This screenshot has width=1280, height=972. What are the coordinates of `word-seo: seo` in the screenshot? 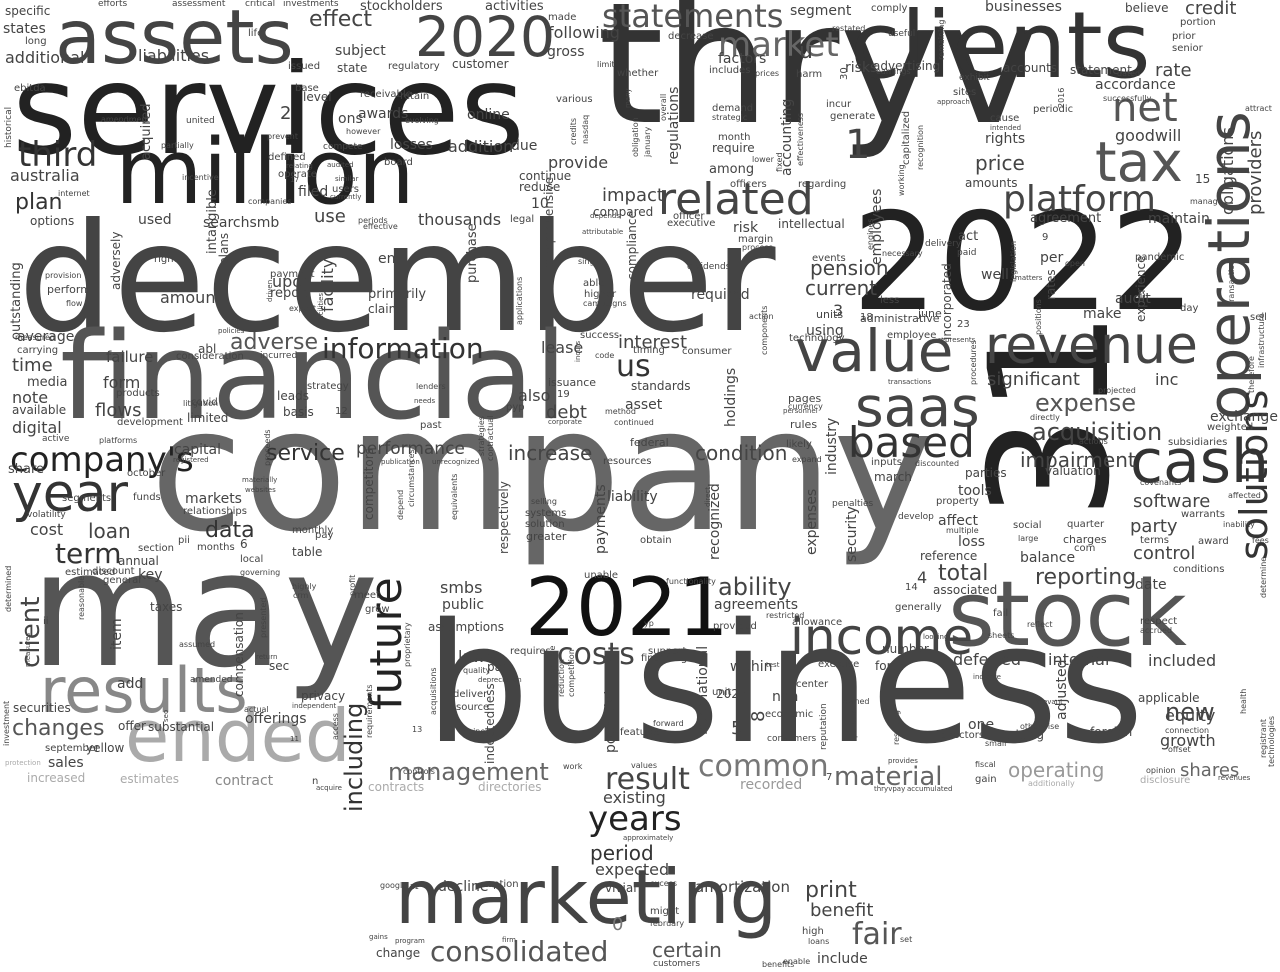 It's located at (166, 715).